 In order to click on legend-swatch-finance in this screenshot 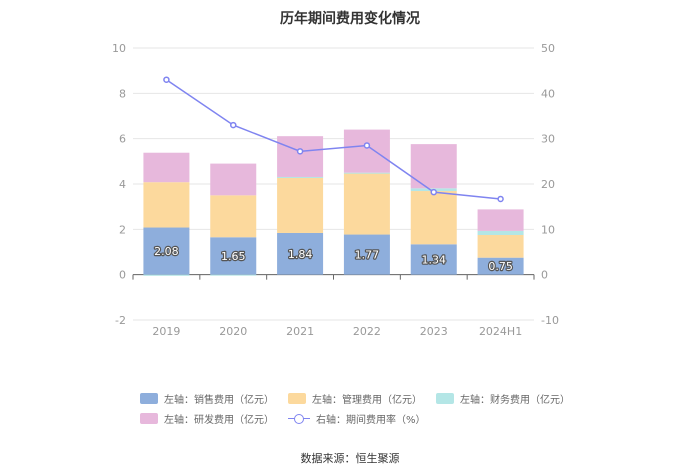, I will do `click(445, 398)`.